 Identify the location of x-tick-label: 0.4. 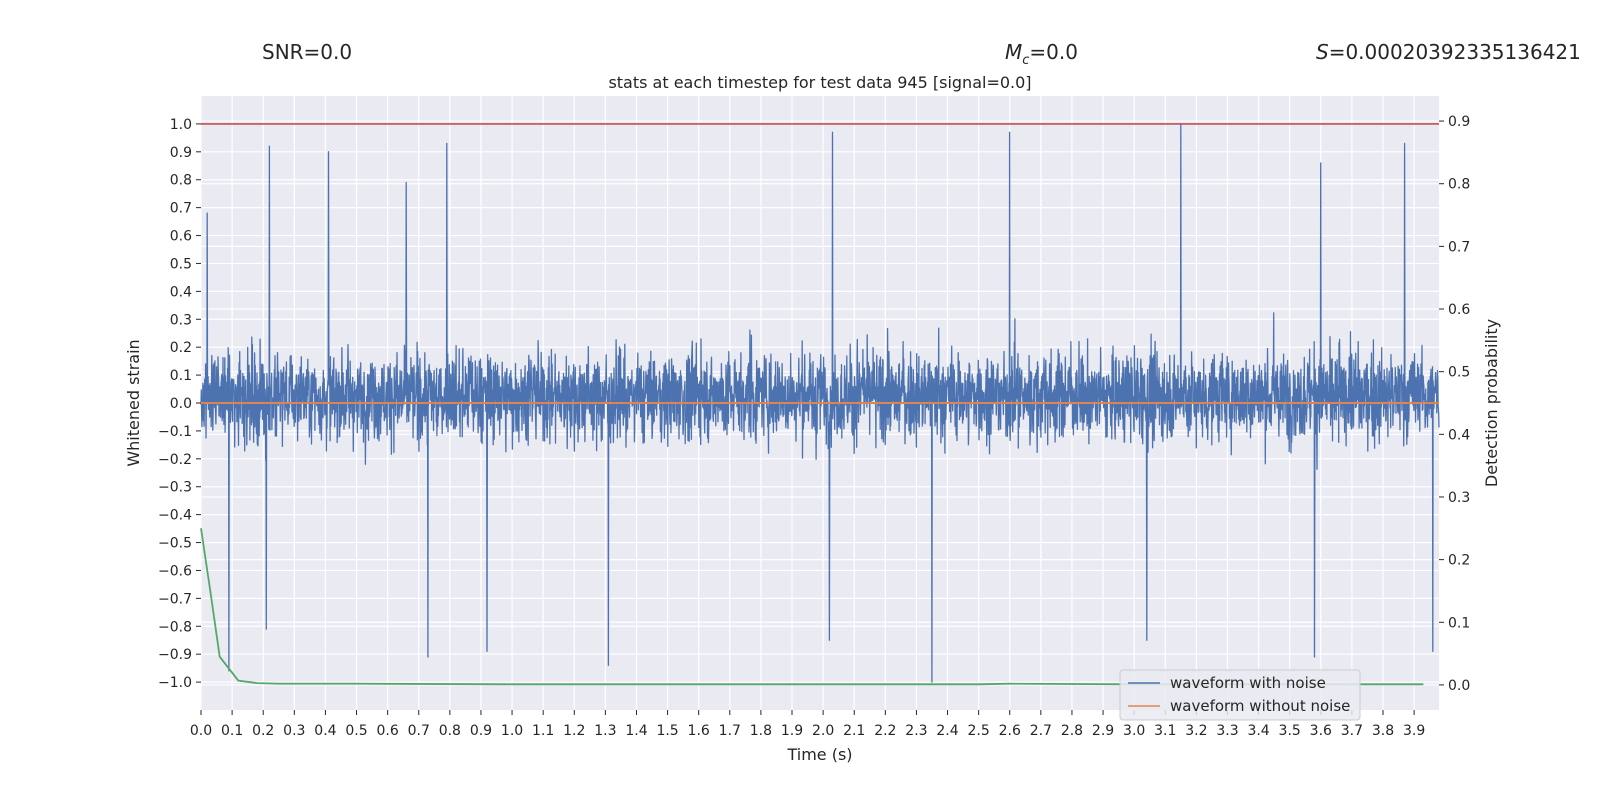
(325, 731).